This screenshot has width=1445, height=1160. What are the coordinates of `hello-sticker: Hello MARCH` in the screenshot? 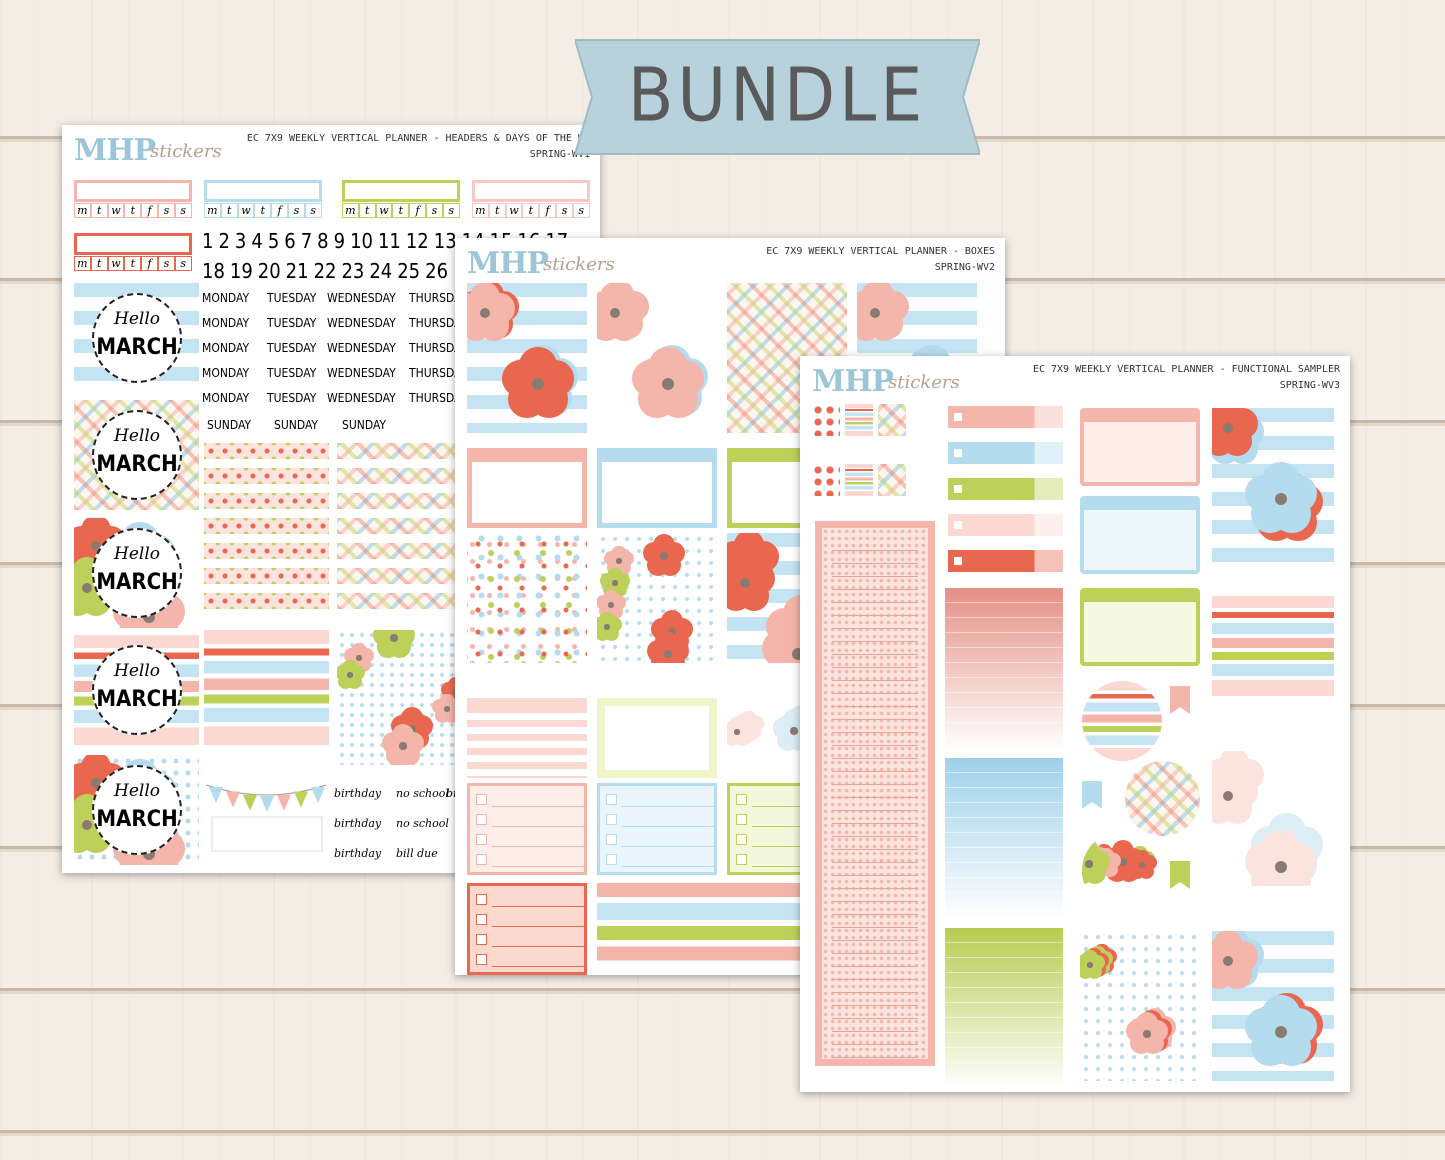 It's located at (136, 455).